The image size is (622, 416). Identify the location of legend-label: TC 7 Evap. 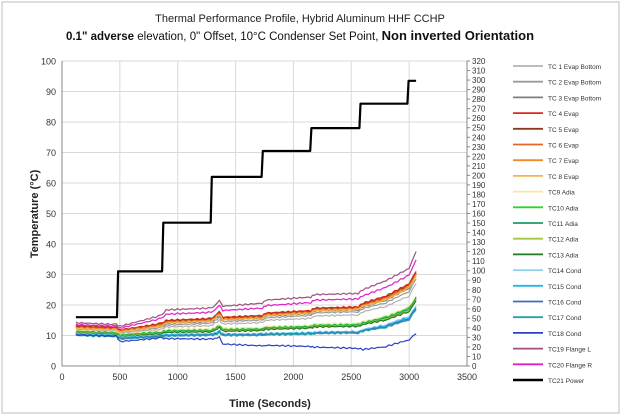
(563, 161).